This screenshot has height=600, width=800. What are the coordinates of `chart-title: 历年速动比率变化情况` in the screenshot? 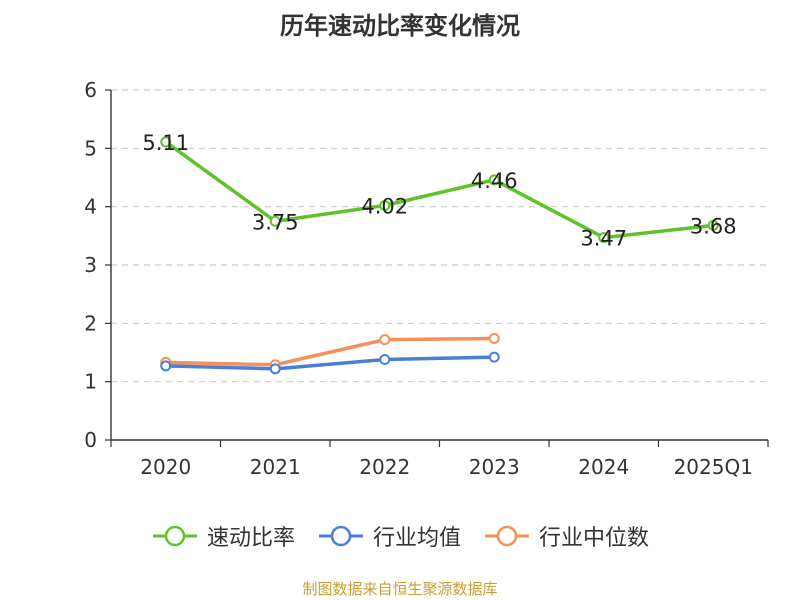 It's located at (400, 26).